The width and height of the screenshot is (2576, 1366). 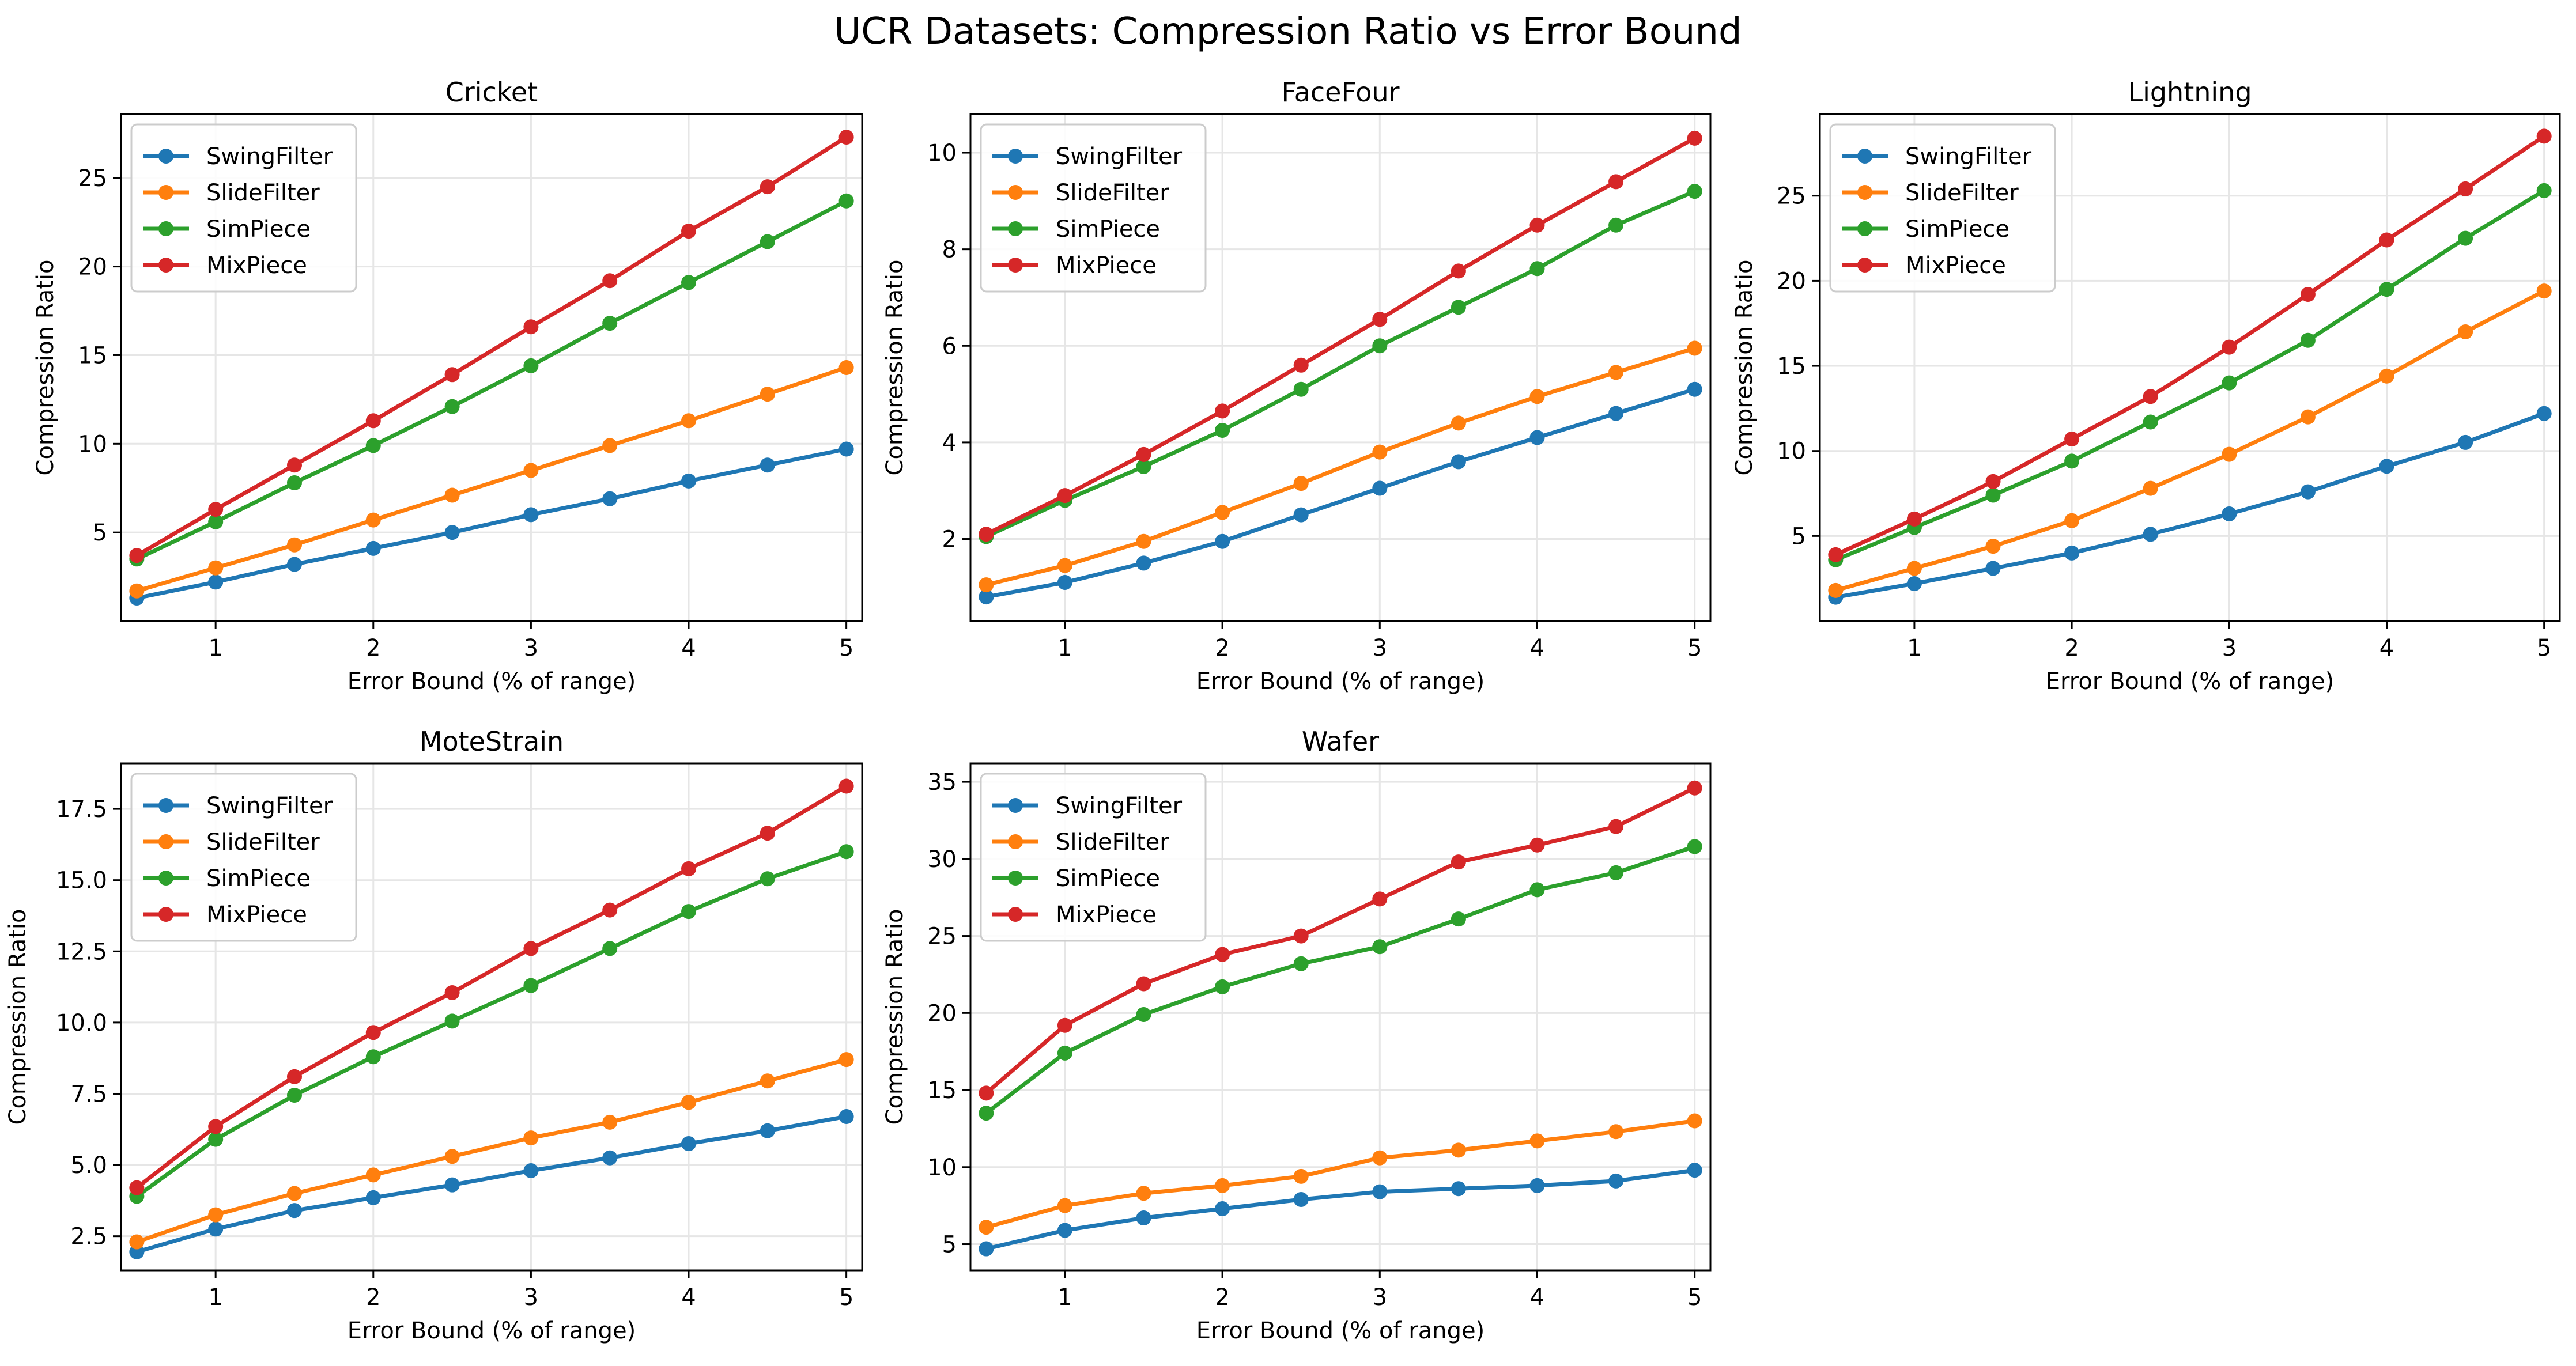 I want to click on y-tick-label: 6, so click(x=949, y=346).